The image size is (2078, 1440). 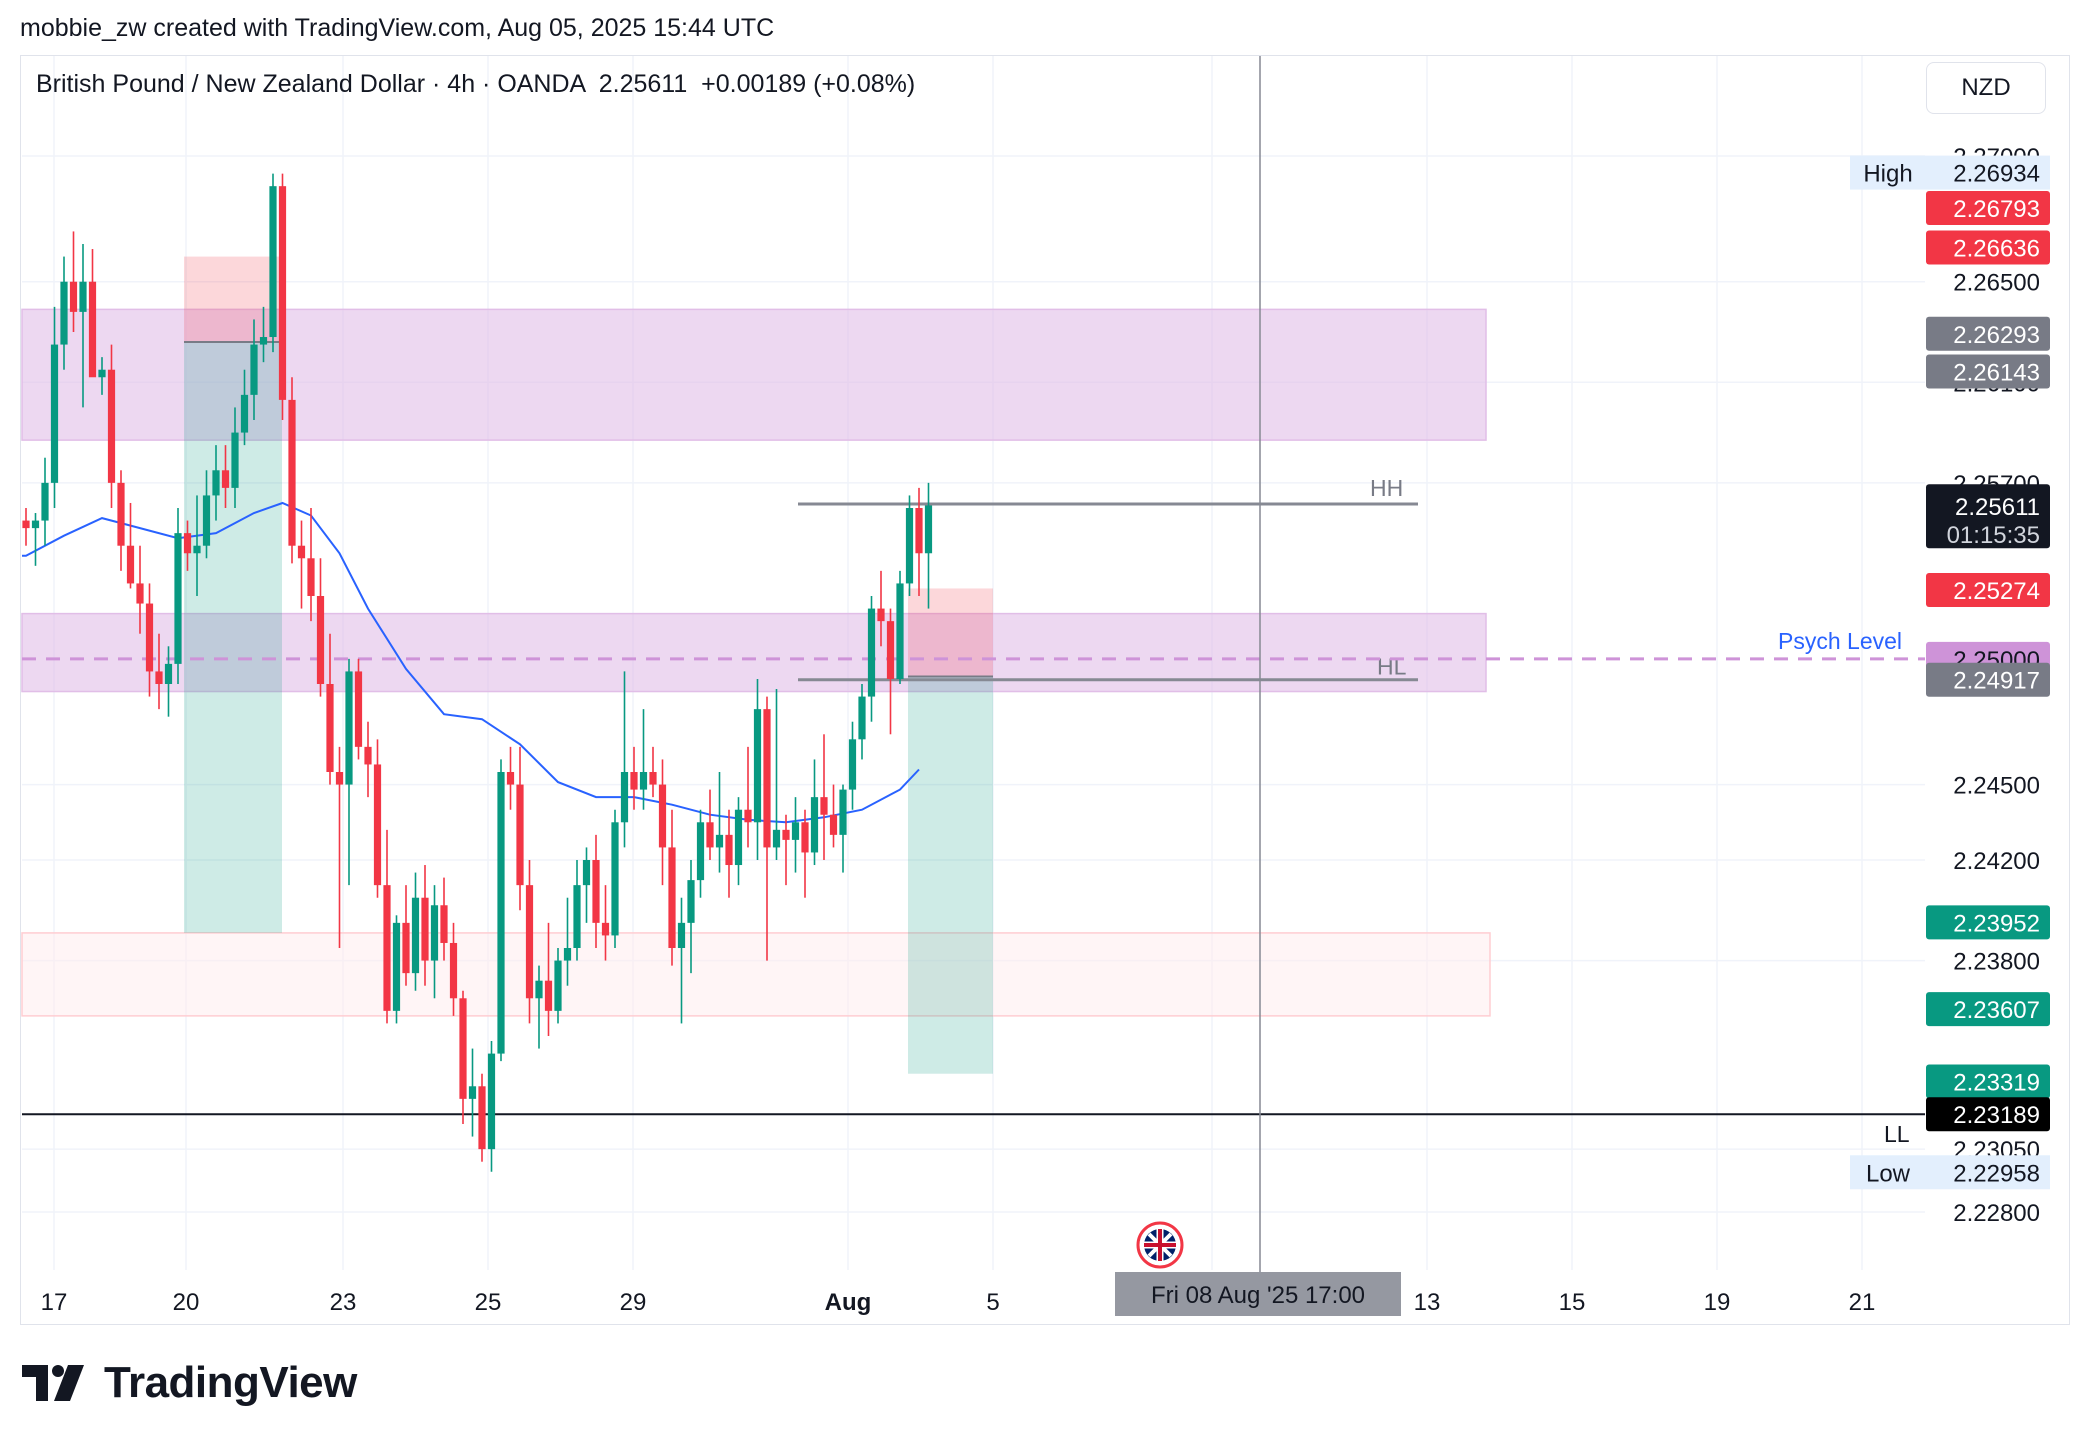 I want to click on price-label-2.26793: 2.26793, so click(x=1988, y=208).